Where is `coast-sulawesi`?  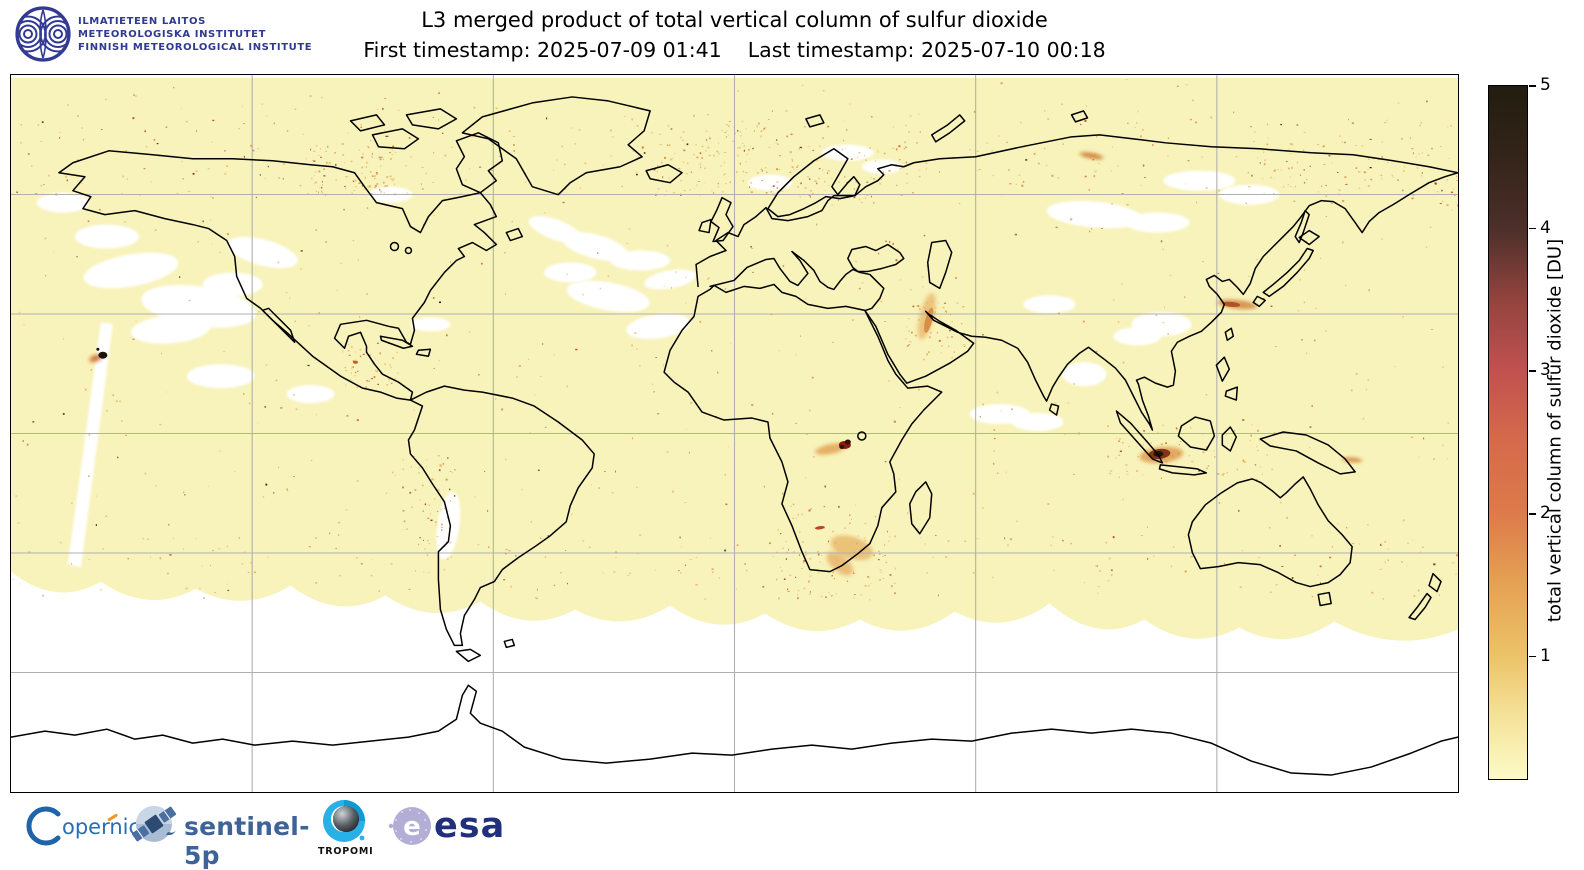 coast-sulawesi is located at coordinates (1229, 439).